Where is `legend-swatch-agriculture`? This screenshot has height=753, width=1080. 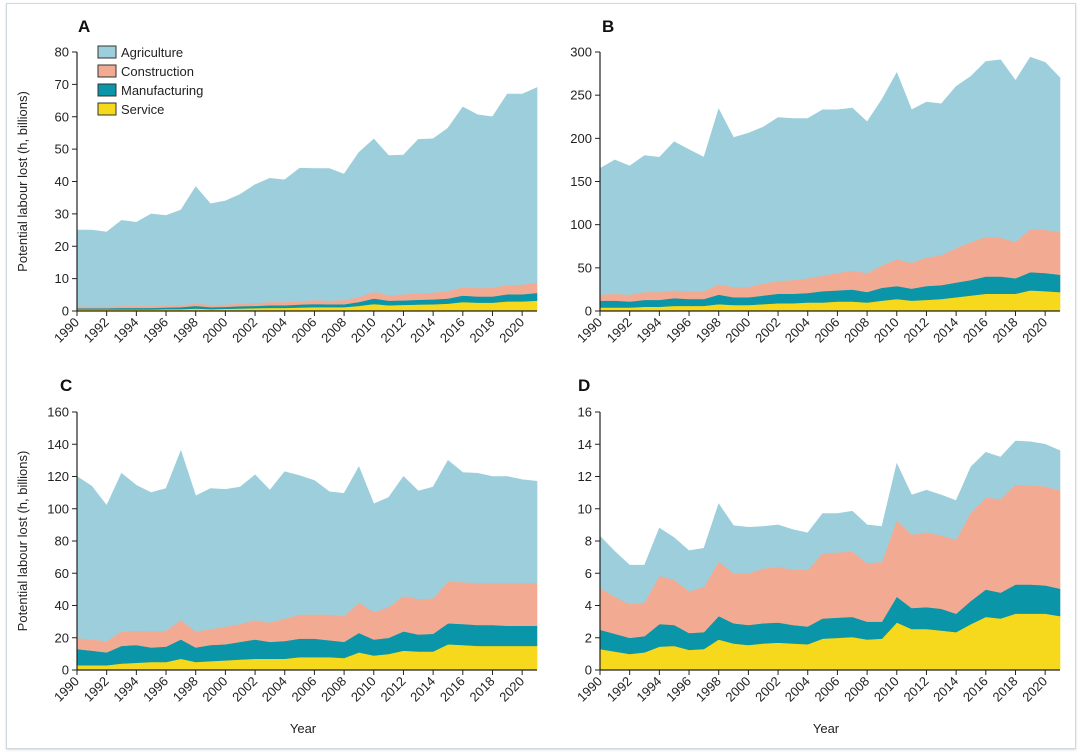 legend-swatch-agriculture is located at coordinates (107, 52).